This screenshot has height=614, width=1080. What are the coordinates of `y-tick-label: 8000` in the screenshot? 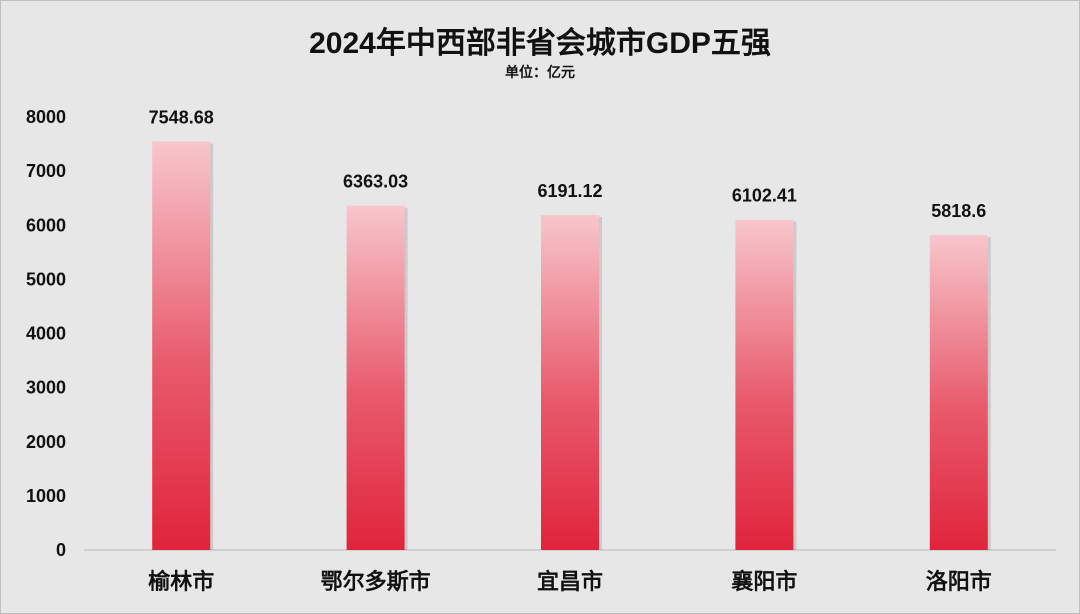 It's located at (46, 117).